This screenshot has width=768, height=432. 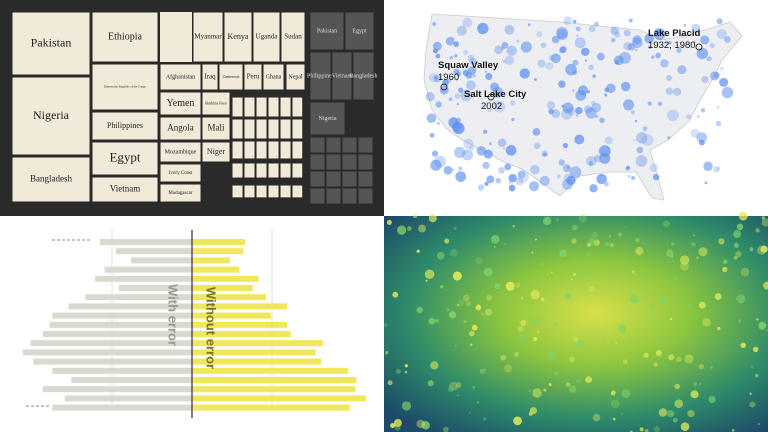 I want to click on cell-label: Vietnam, so click(x=125, y=189).